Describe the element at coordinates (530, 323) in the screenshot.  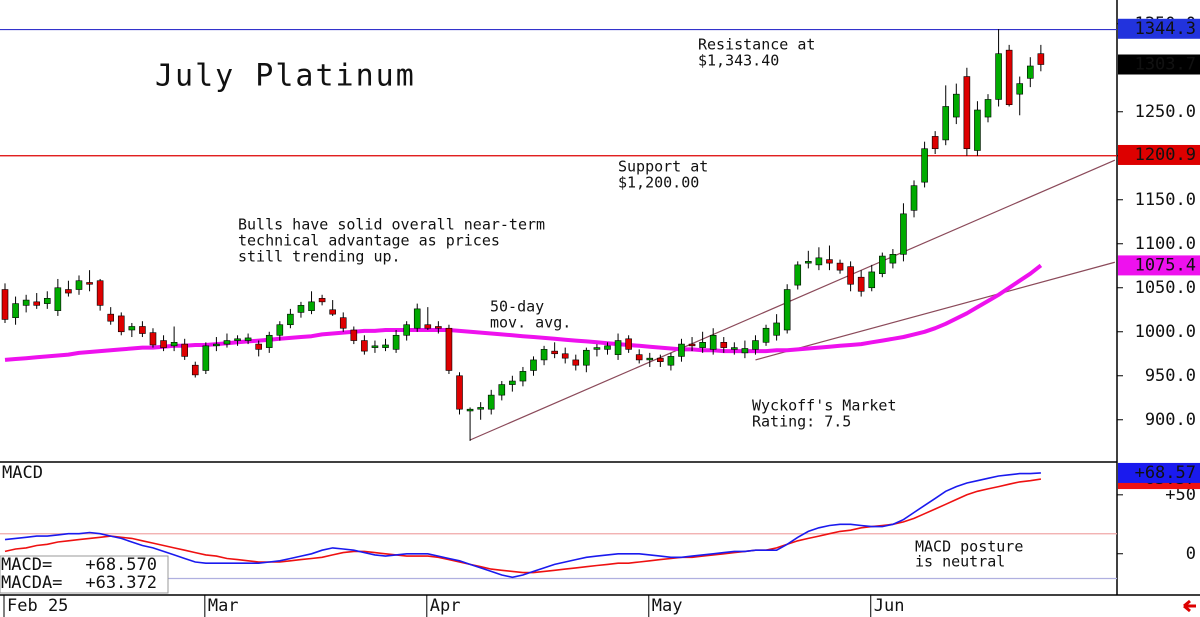
I see `moving-average-label: mov. avg.` at that location.